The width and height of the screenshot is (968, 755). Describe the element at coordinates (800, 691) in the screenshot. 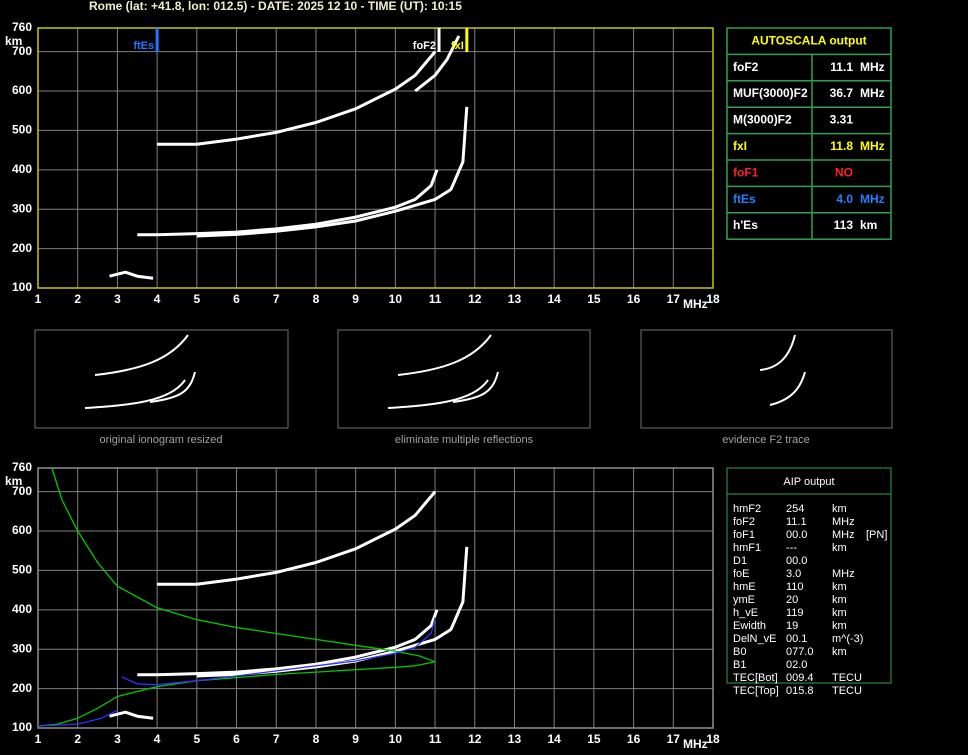

I see `table-cell: 015.8` at that location.